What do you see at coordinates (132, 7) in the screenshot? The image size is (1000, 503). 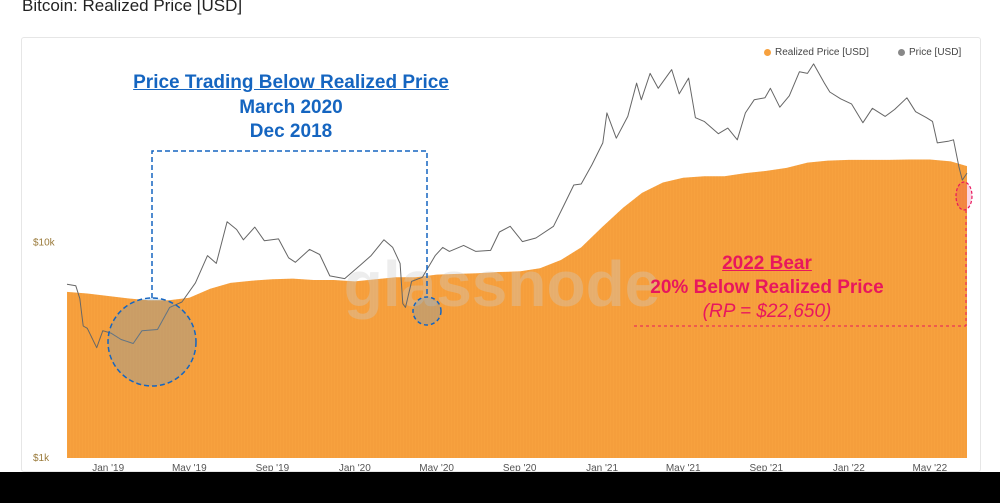 I see `page-title: Bitcoin: Realized Price [USD]` at bounding box center [132, 7].